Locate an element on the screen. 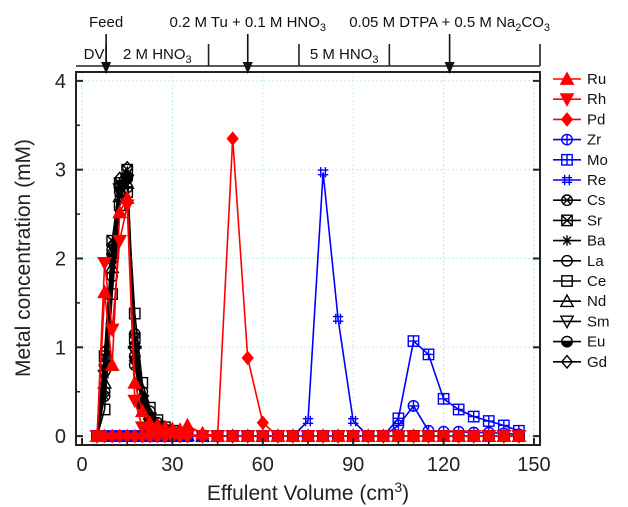 This screenshot has height=507, width=628. legend-label: Ru is located at coordinates (596, 79).